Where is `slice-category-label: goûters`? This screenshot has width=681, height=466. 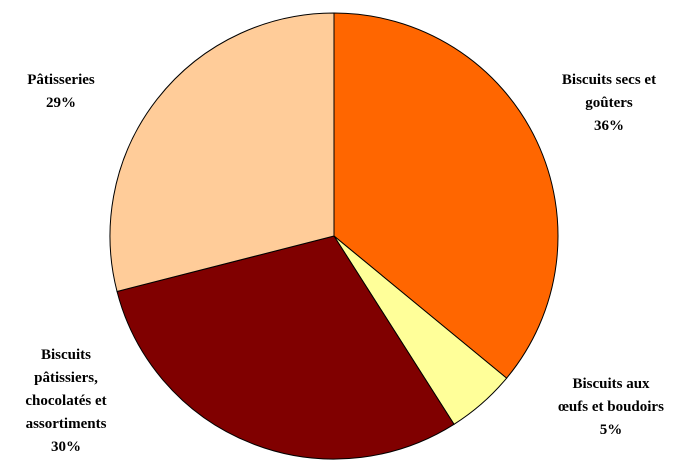
slice-category-label: goûters is located at coordinates (609, 103).